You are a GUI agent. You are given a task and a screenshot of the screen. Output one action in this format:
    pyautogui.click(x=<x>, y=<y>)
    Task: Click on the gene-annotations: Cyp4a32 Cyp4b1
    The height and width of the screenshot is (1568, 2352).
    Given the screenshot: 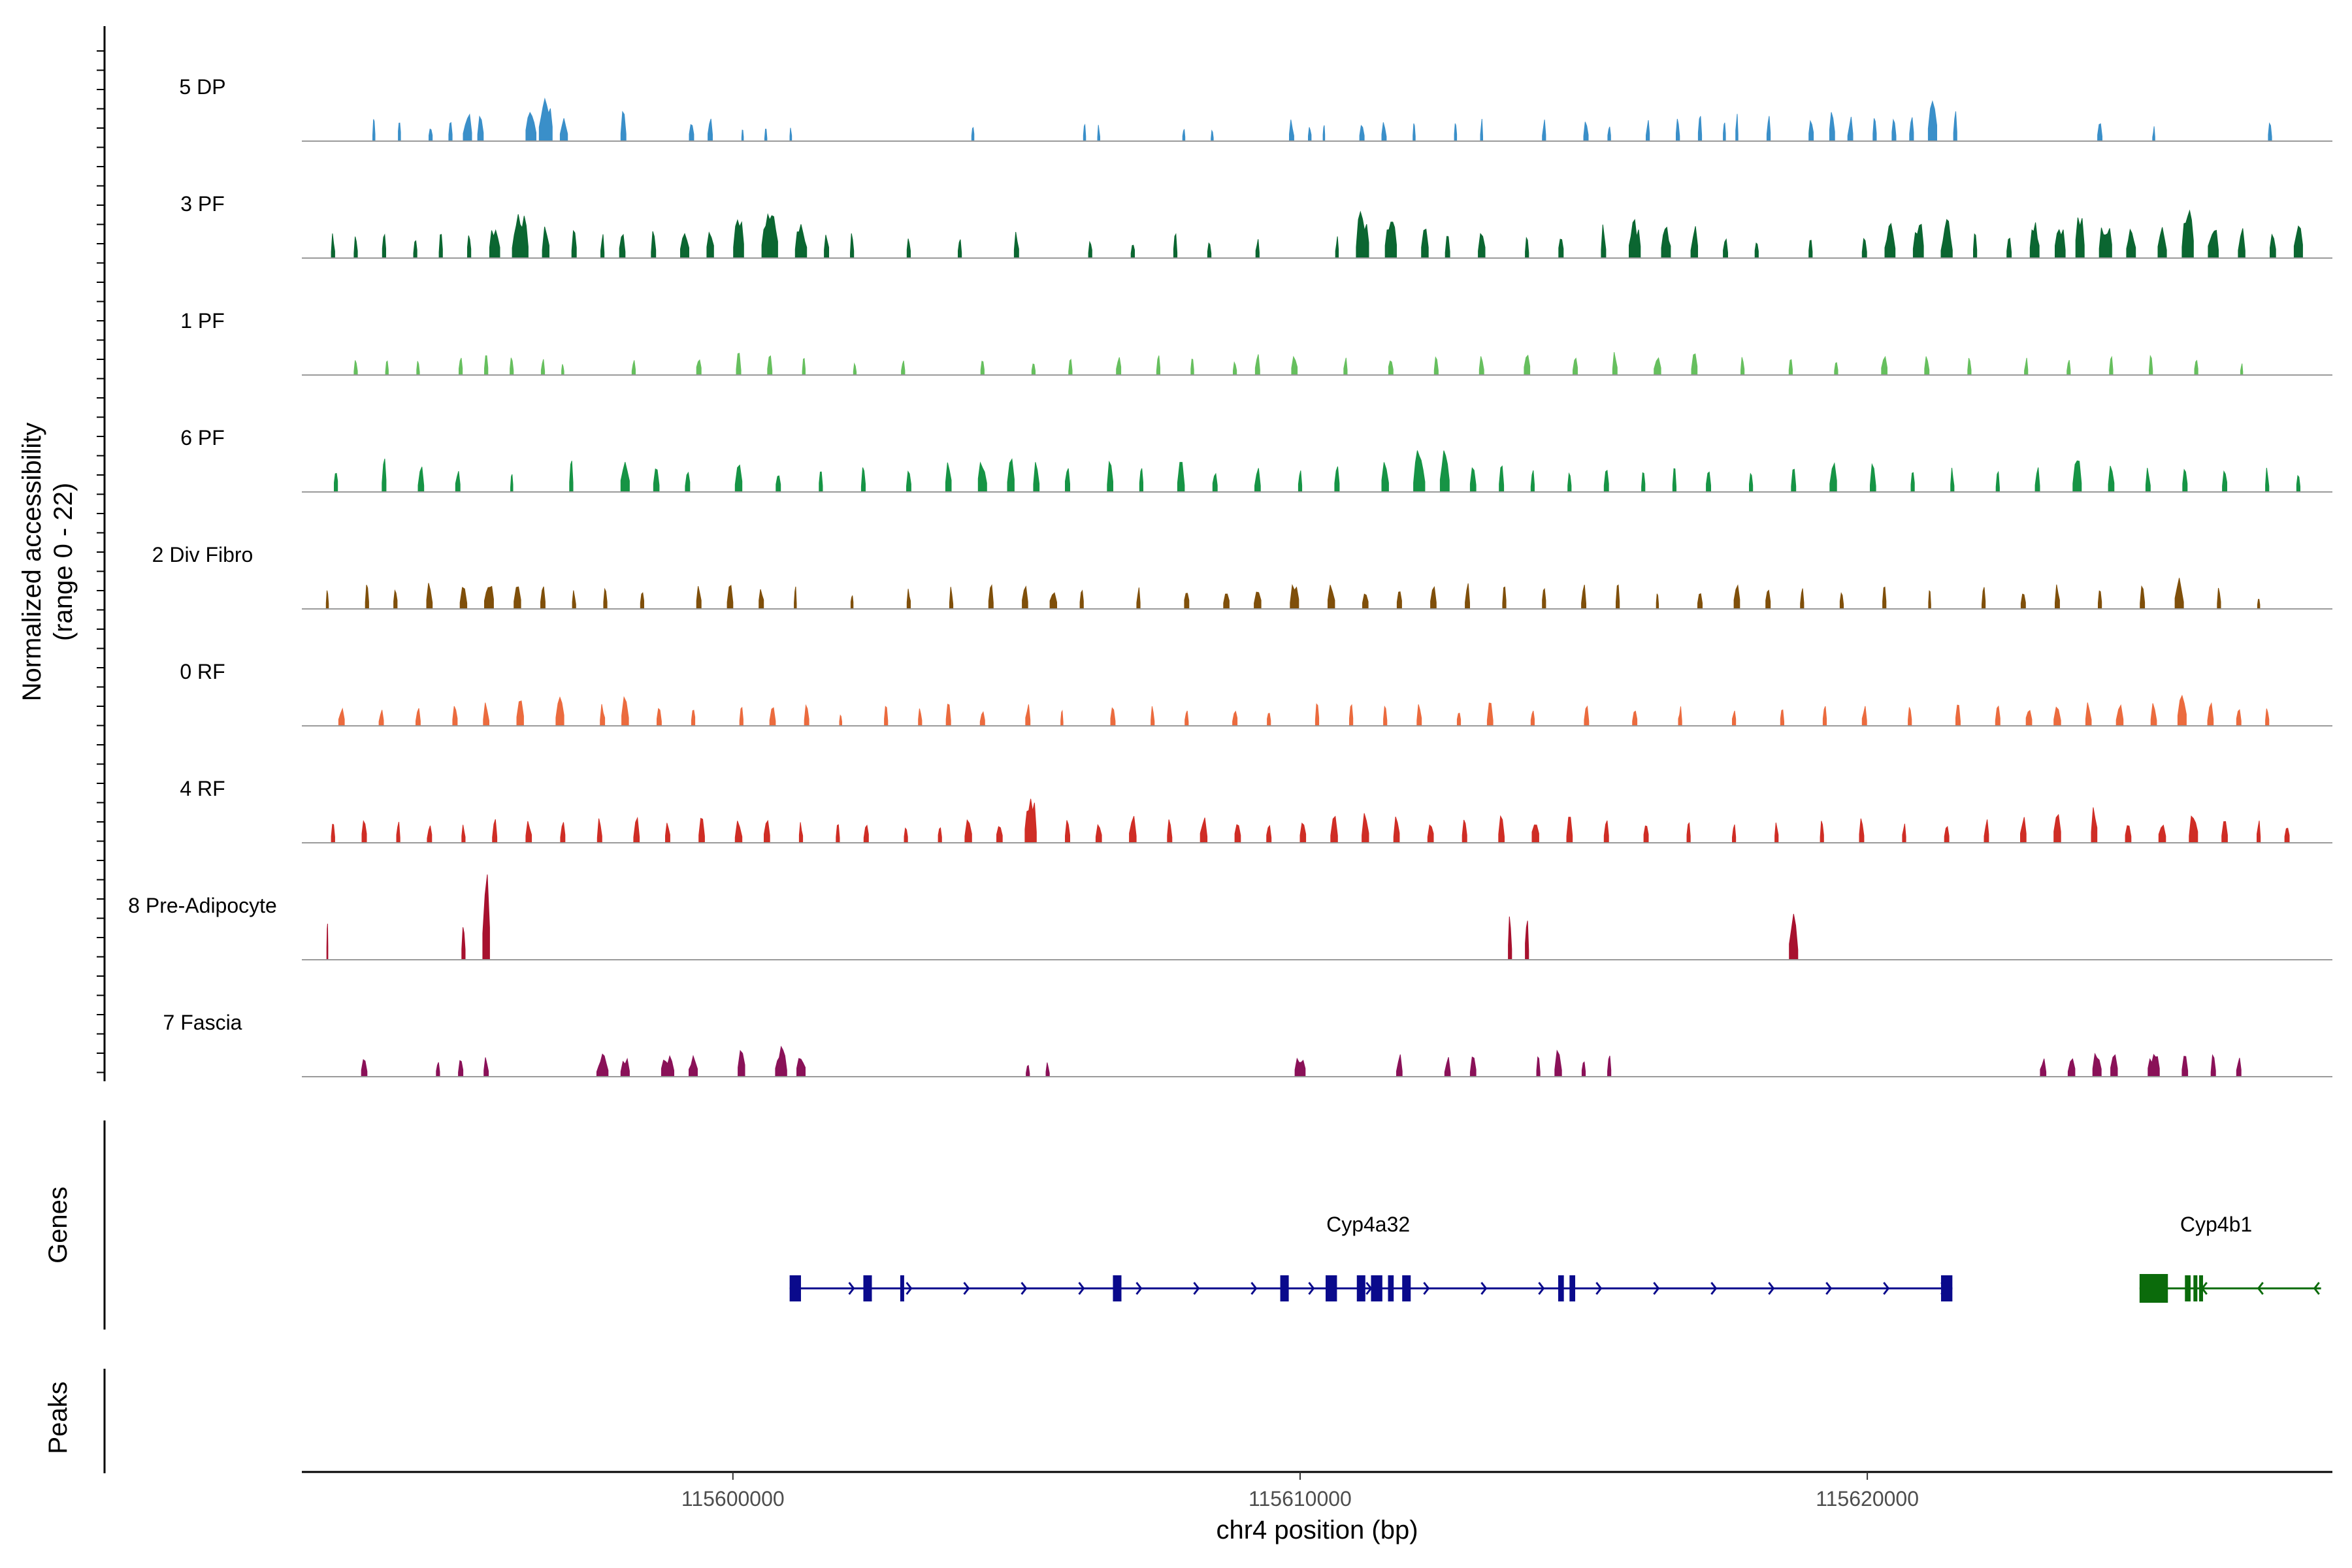 What is the action you would take?
    pyautogui.click(x=1555, y=1258)
    